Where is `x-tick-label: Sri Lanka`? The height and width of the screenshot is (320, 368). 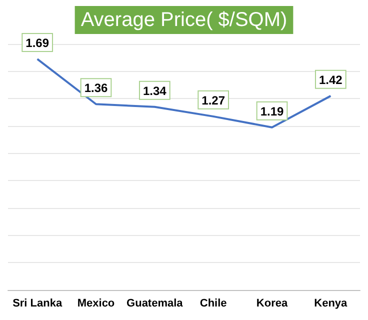 x-tick-label: Sri Lanka is located at coordinates (37, 304).